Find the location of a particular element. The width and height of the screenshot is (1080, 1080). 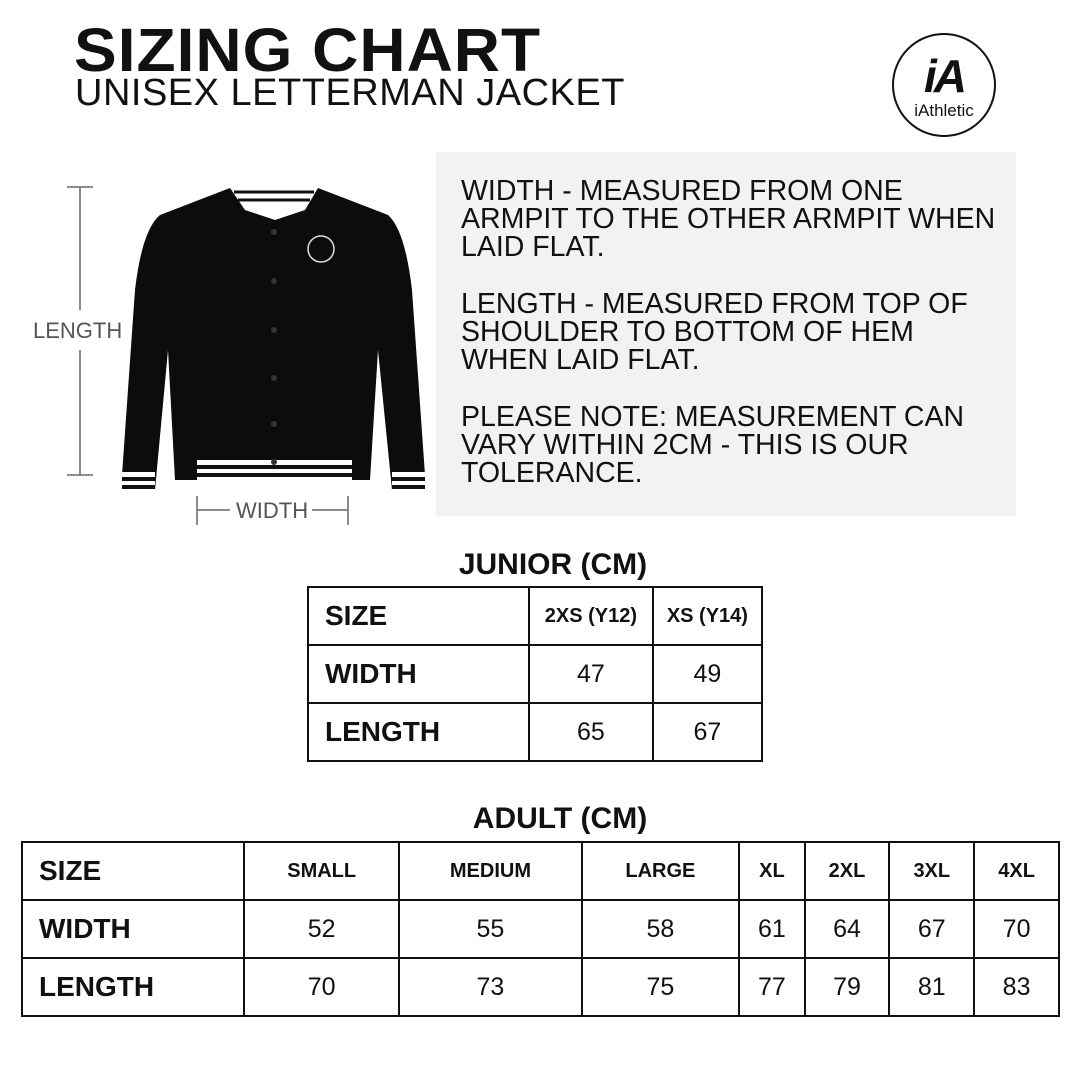

header-cell: 2XS (Y12) is located at coordinates (591, 616).